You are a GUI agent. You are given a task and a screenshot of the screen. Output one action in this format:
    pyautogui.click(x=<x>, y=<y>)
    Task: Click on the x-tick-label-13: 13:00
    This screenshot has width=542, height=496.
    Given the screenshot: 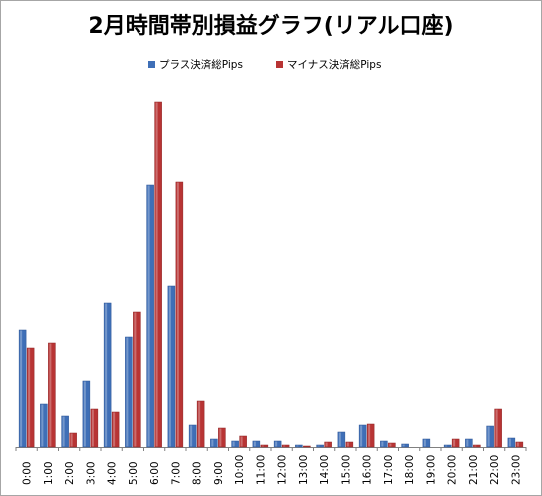 What is the action you would take?
    pyautogui.click(x=304, y=470)
    